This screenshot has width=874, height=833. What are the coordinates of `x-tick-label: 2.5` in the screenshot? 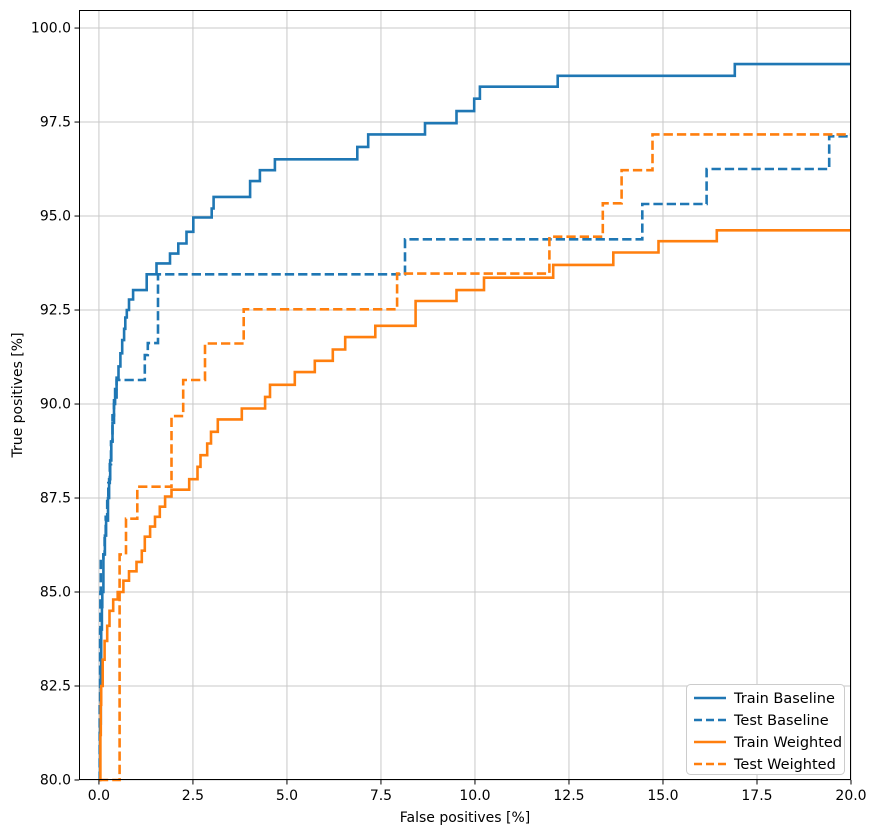 It's located at (193, 796).